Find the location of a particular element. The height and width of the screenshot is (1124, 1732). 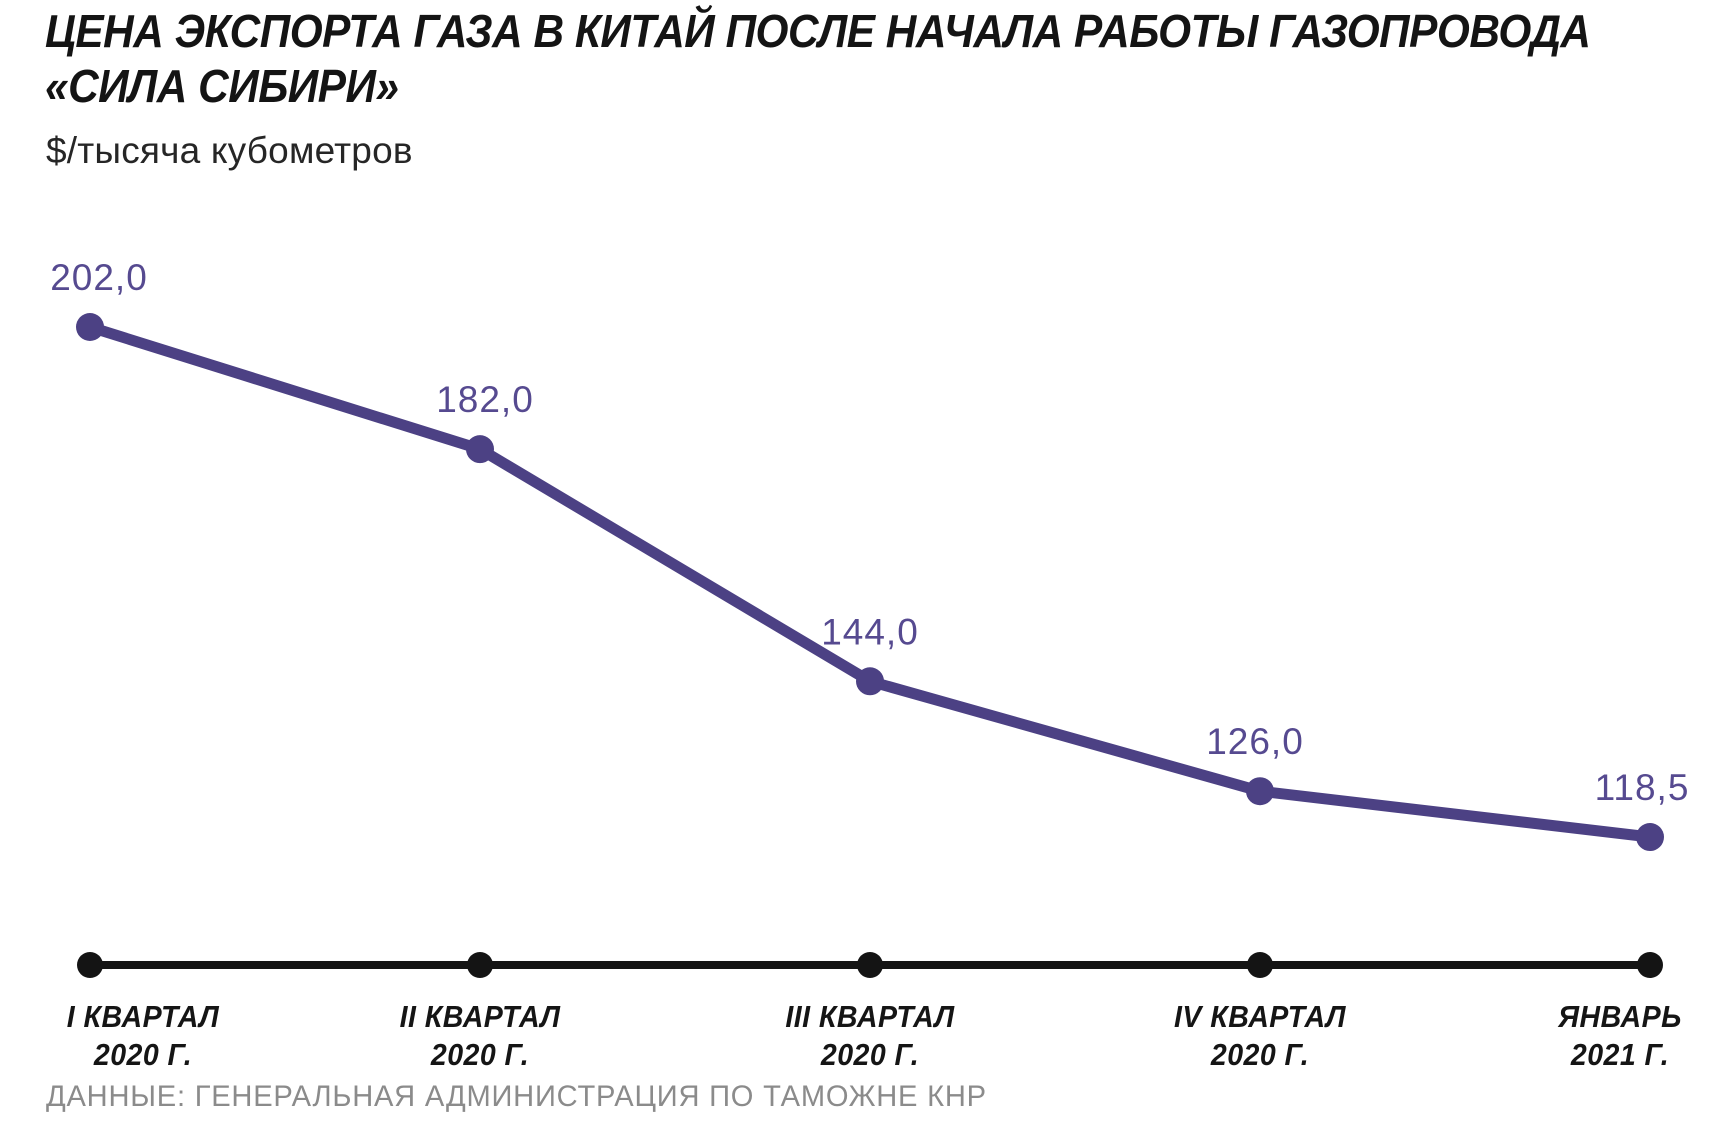

y-axis-unit-label: $/тысяча кубометров is located at coordinates (229, 150).